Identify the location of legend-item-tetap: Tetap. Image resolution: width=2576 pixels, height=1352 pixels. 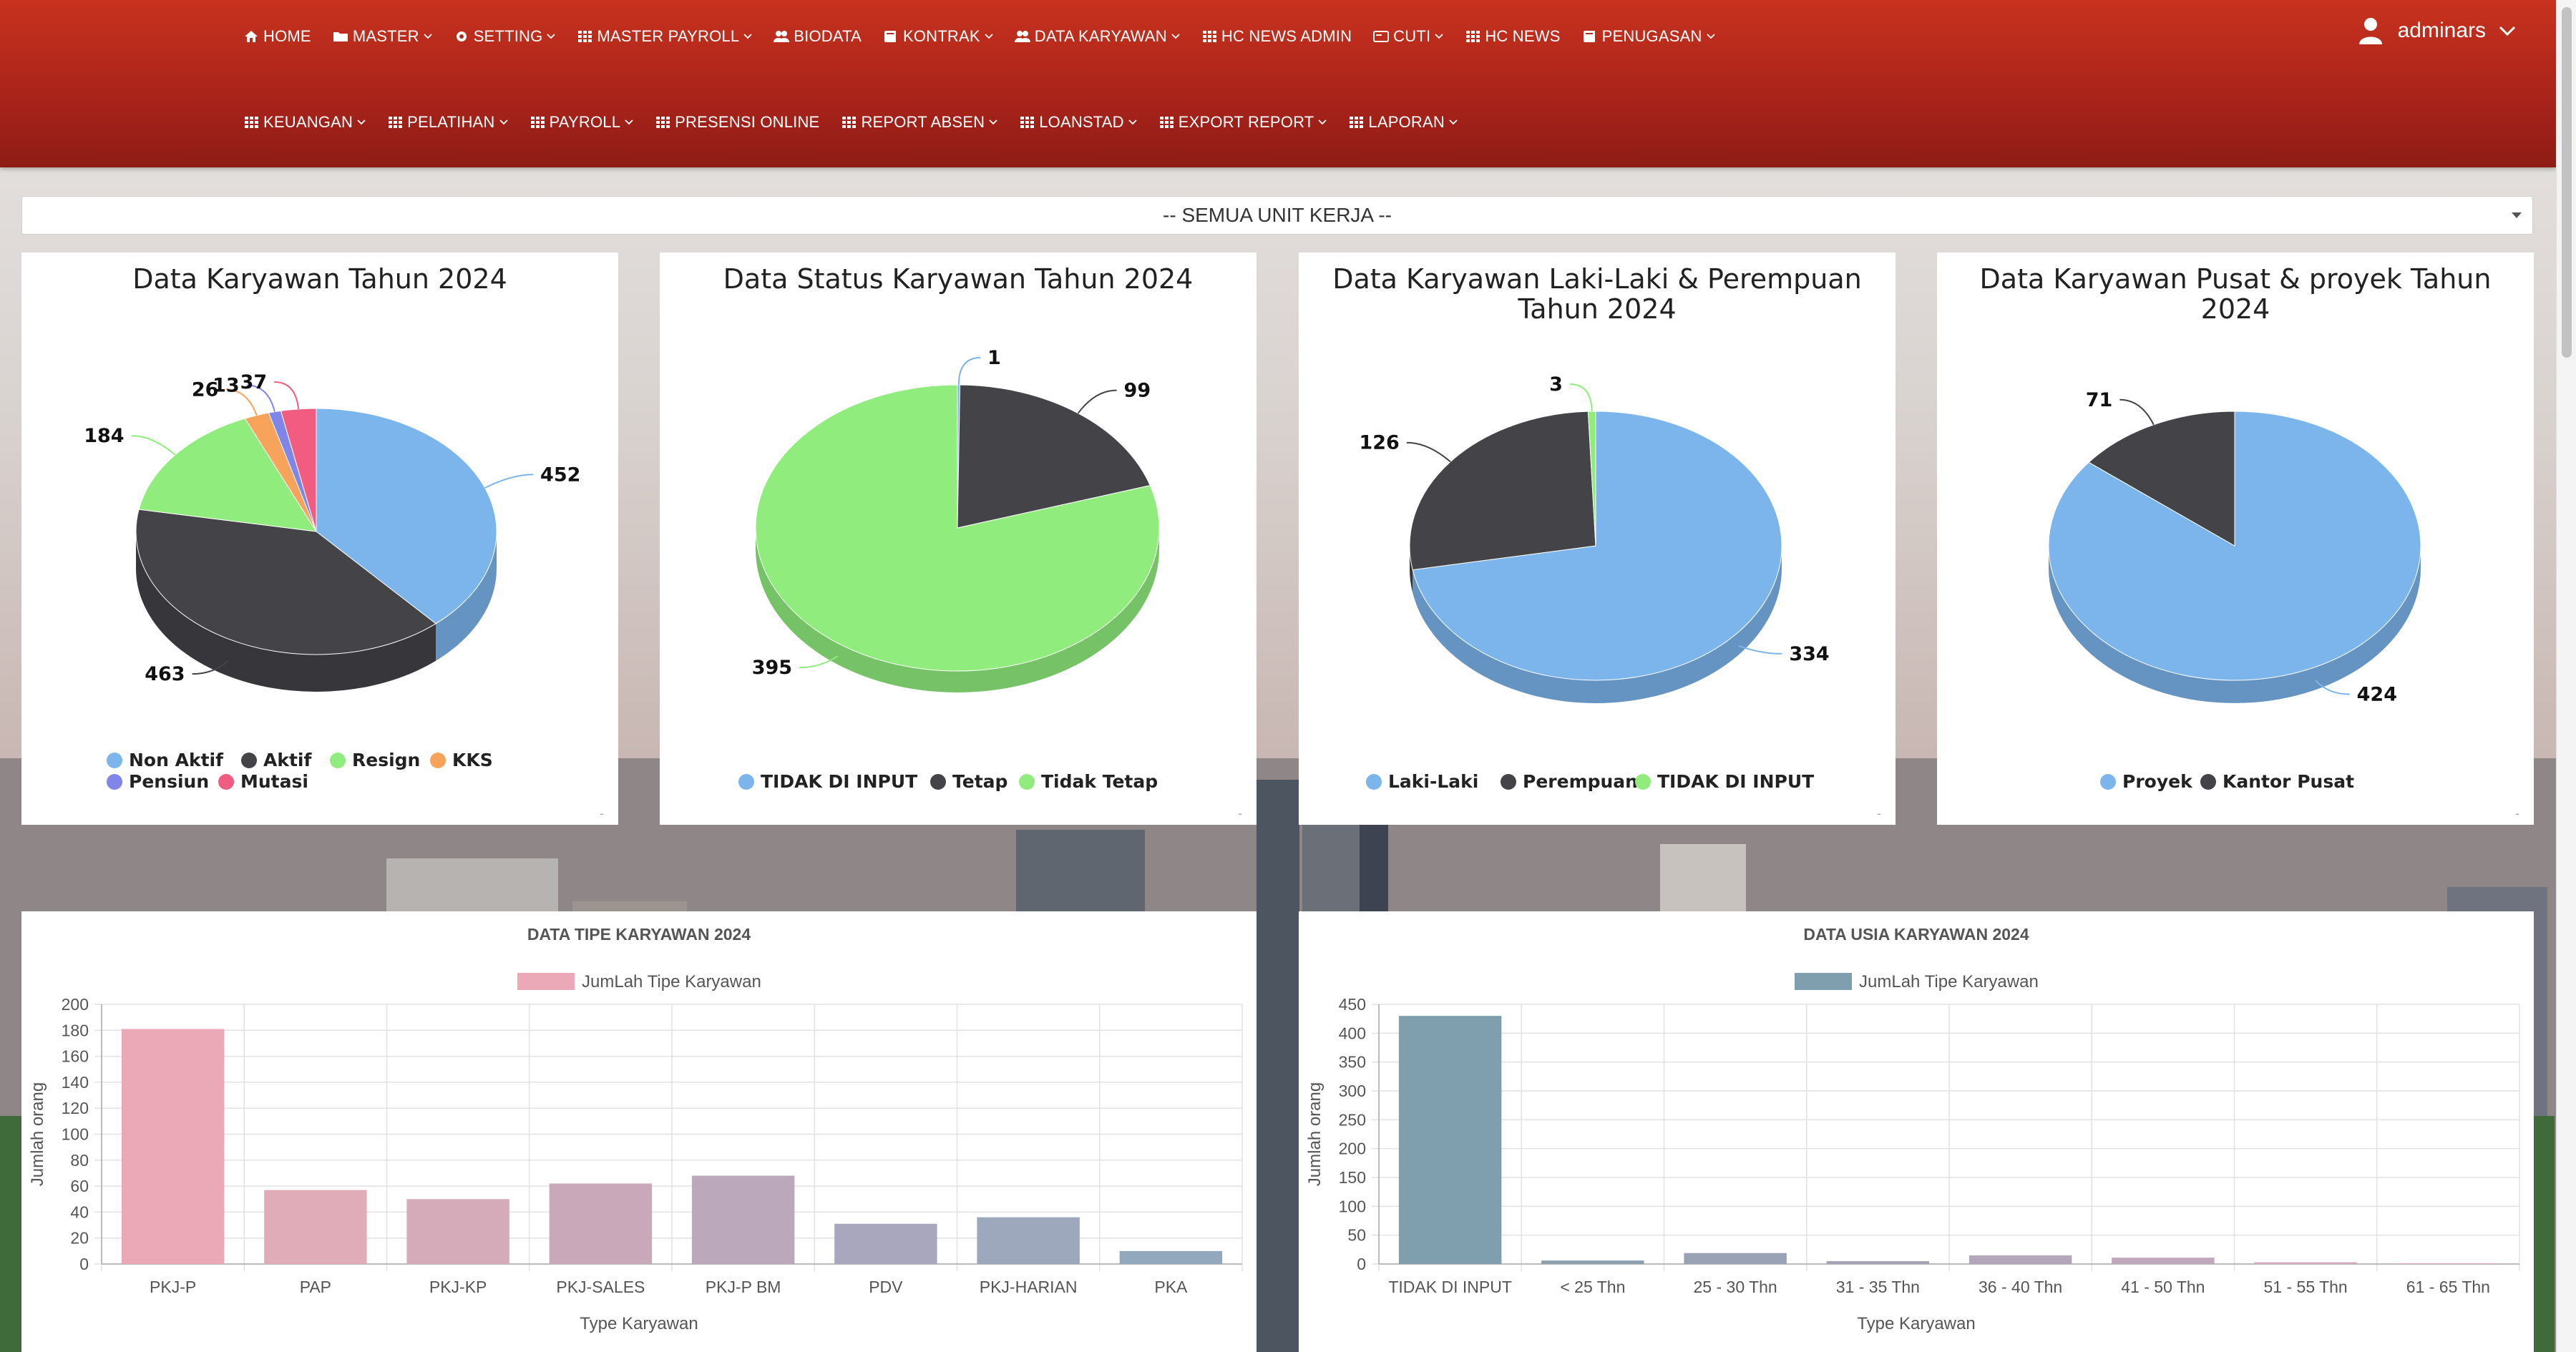
(969, 782).